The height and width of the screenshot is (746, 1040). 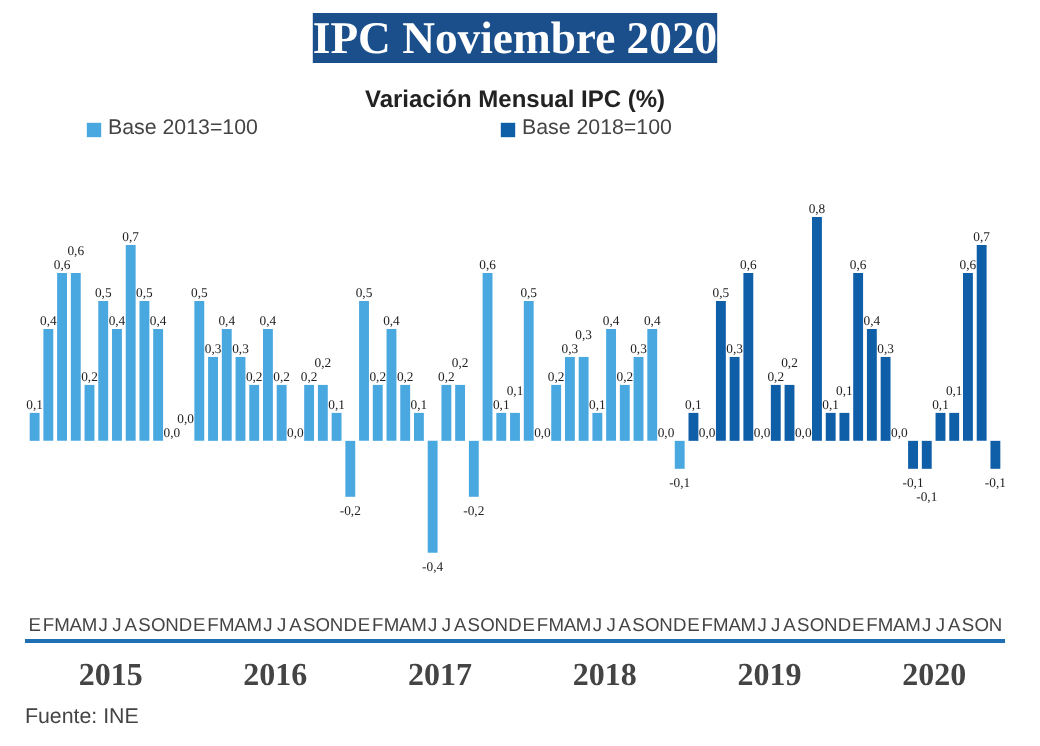 What do you see at coordinates (440, 676) in the screenshot?
I see `x2-tick-label: 2017` at bounding box center [440, 676].